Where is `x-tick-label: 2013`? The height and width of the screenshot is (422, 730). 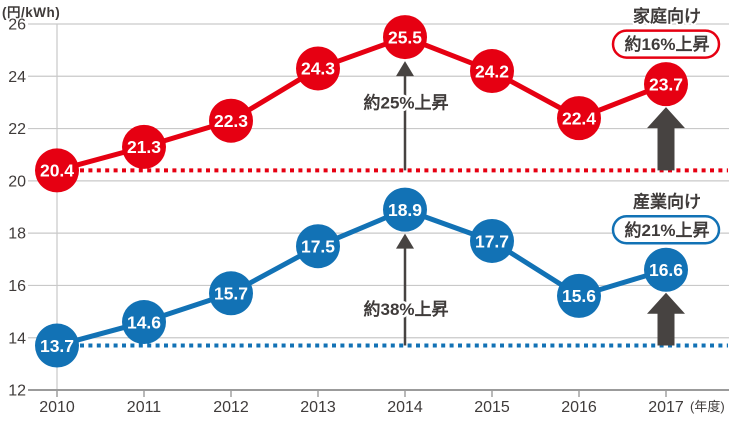
x-tick-label: 2013 is located at coordinates (318, 407).